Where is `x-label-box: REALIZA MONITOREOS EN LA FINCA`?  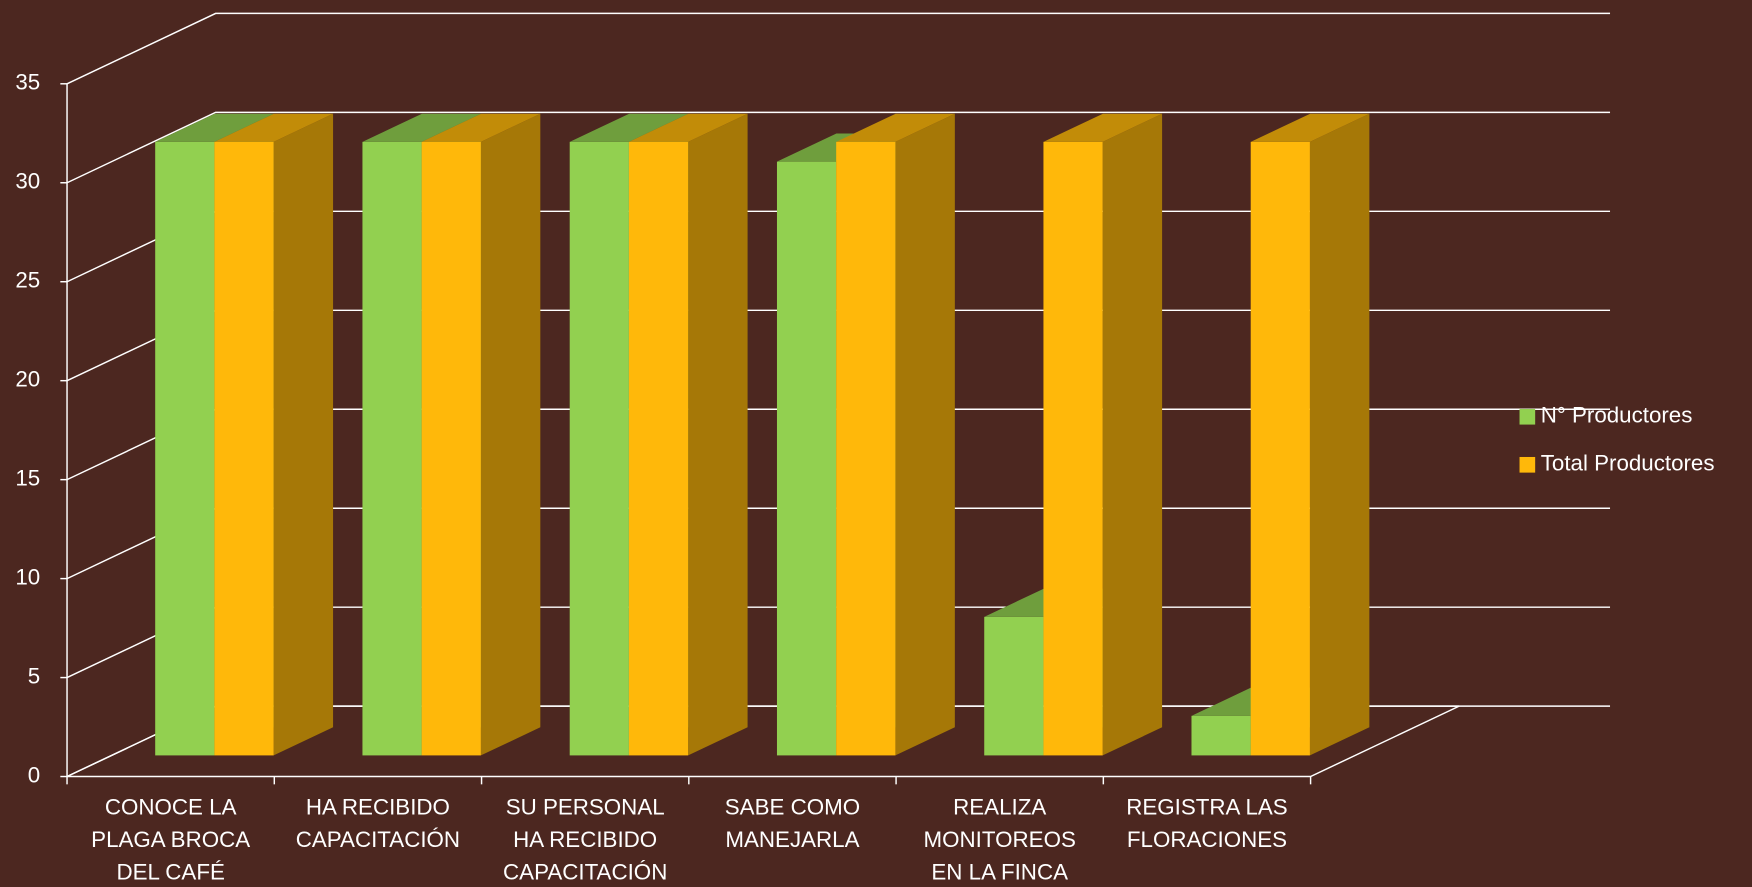
x-label-box: REALIZA MONITOREOS EN LA FINCA is located at coordinates (999, 840).